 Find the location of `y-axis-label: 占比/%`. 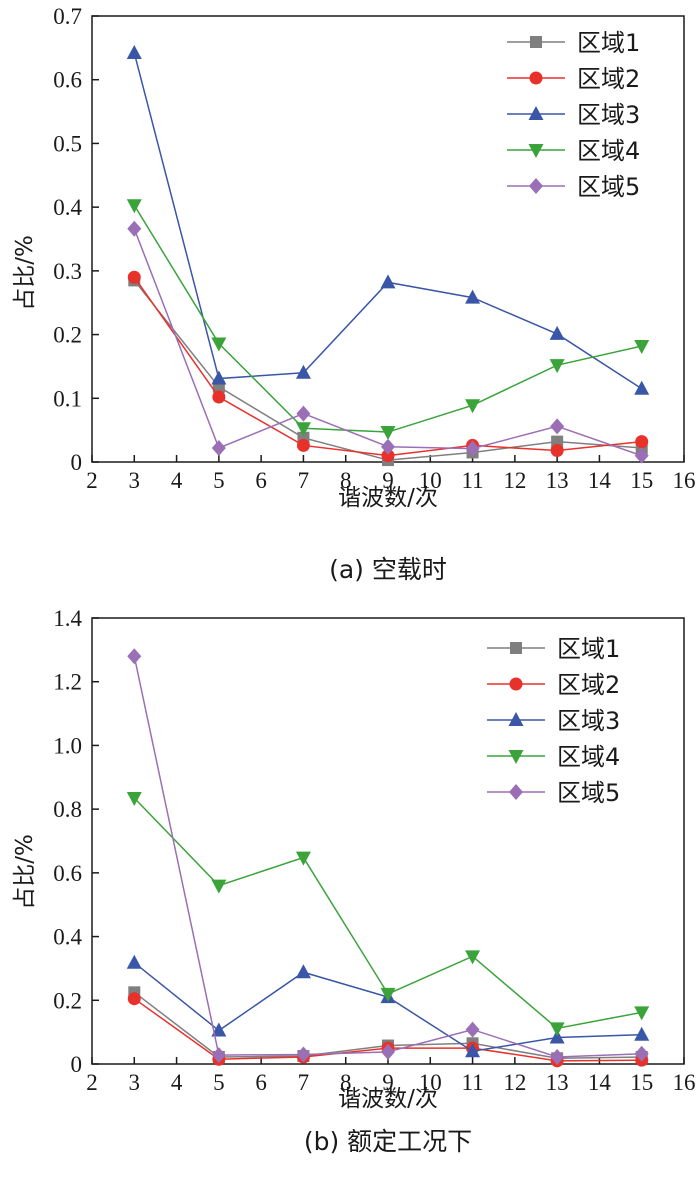

y-axis-label: 占比/% is located at coordinates (25, 872).